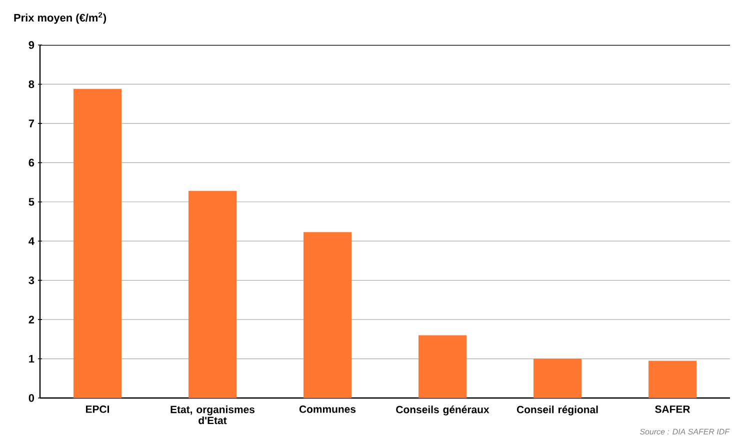  I want to click on y-tick-label: 3, so click(31, 280).